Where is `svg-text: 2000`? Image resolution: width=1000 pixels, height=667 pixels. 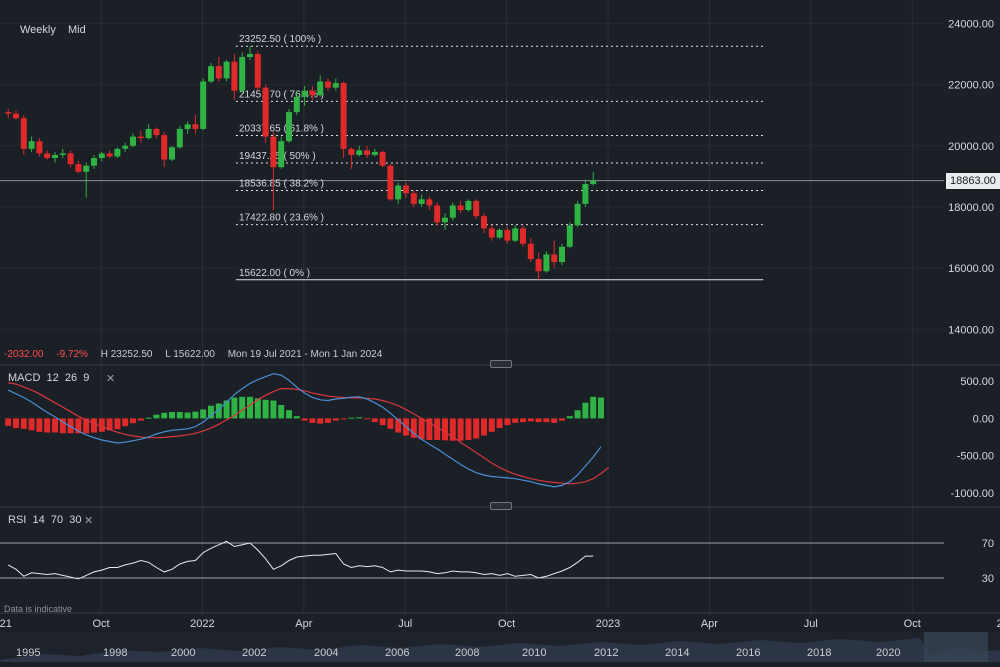 svg-text: 2000 is located at coordinates (183, 653).